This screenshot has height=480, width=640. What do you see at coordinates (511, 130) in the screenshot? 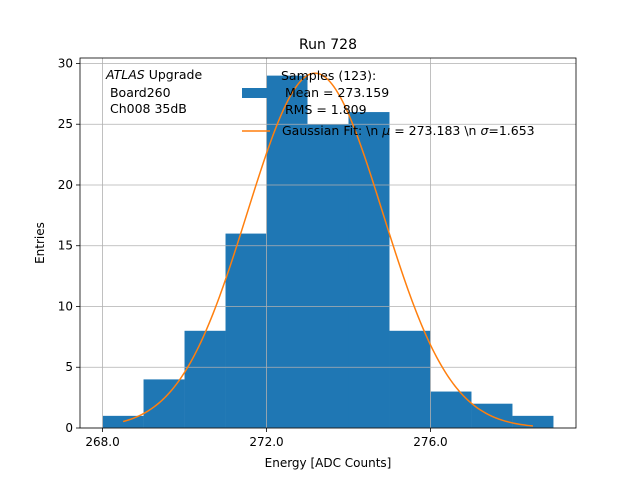
I see `legend-fit-end: =1.653` at bounding box center [511, 130].